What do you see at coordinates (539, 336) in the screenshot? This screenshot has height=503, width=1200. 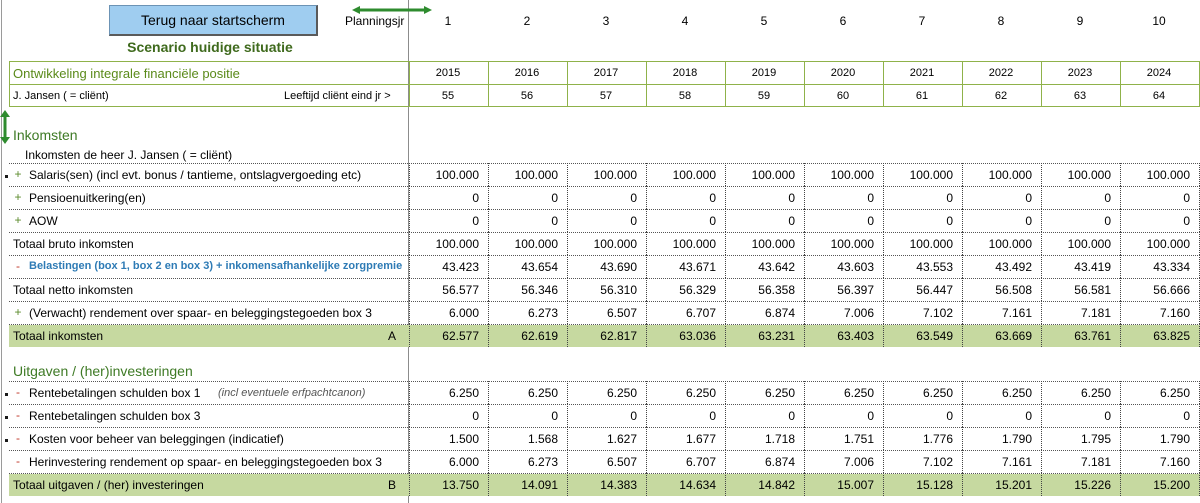 I see `total-income-value: 62.619` at bounding box center [539, 336].